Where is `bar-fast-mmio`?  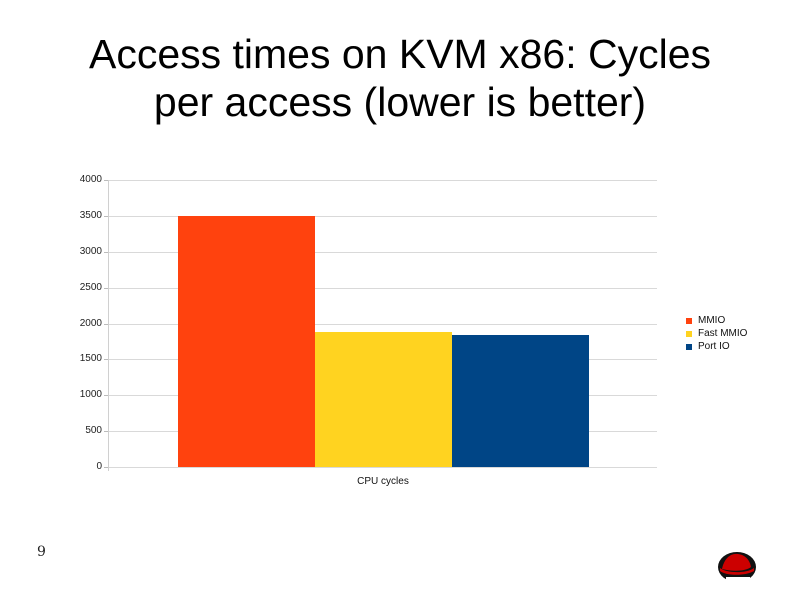
bar-fast-mmio is located at coordinates (383, 399).